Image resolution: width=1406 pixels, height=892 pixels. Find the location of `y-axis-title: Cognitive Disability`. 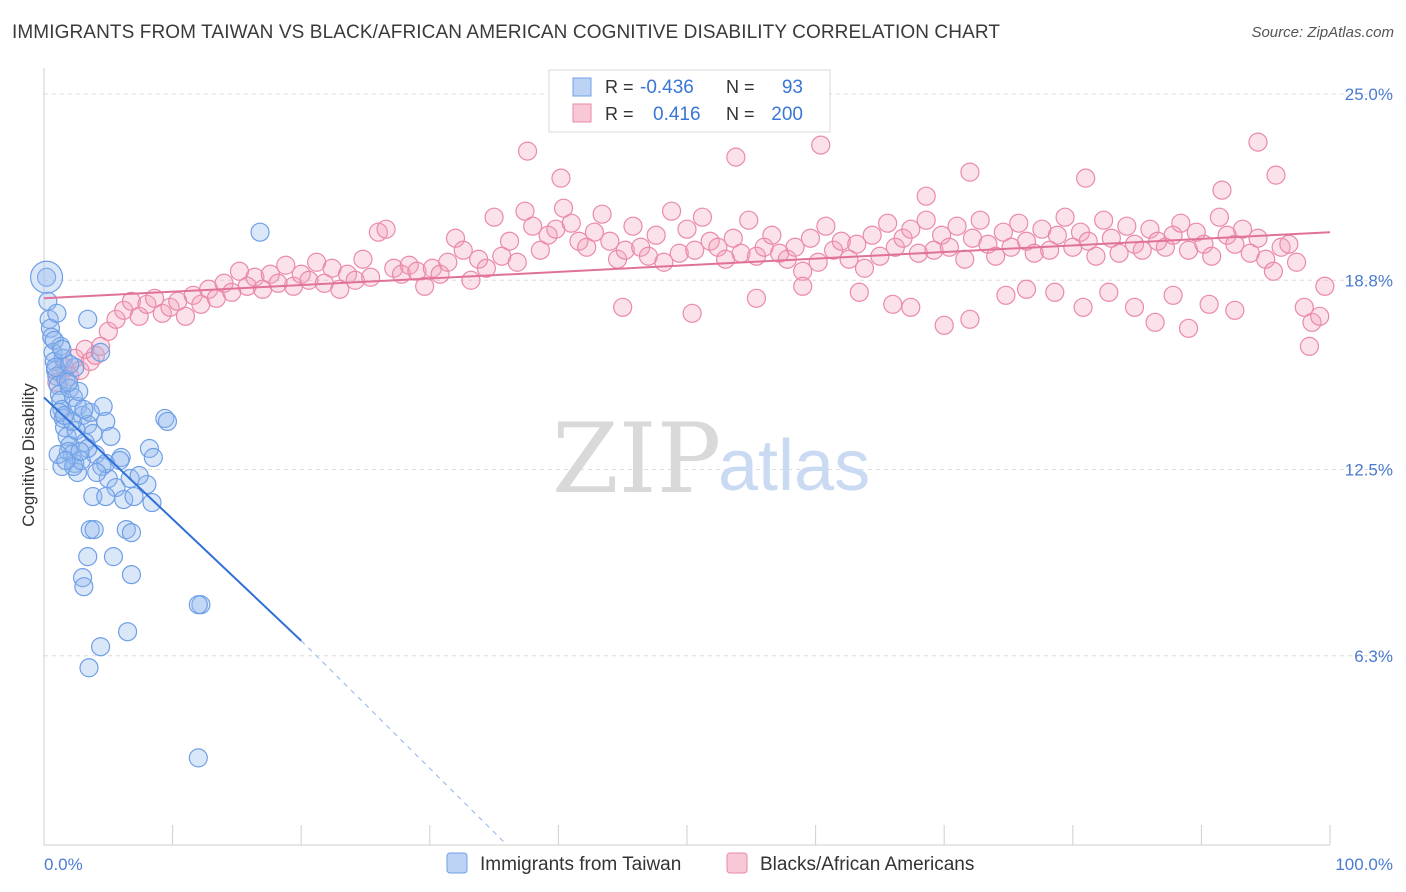

y-axis-title: Cognitive Disability is located at coordinates (28, 455).